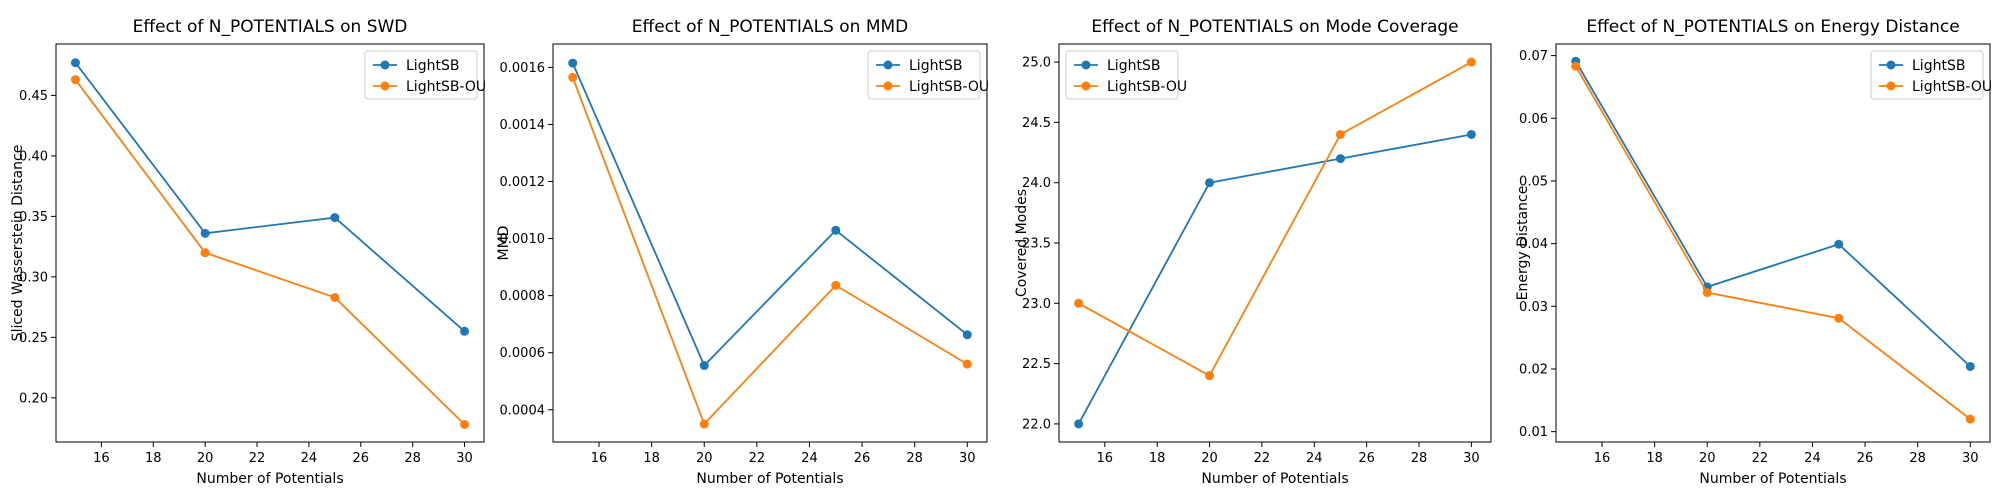  I want to click on legend: LightSB LightSB-OU, so click(425, 75).